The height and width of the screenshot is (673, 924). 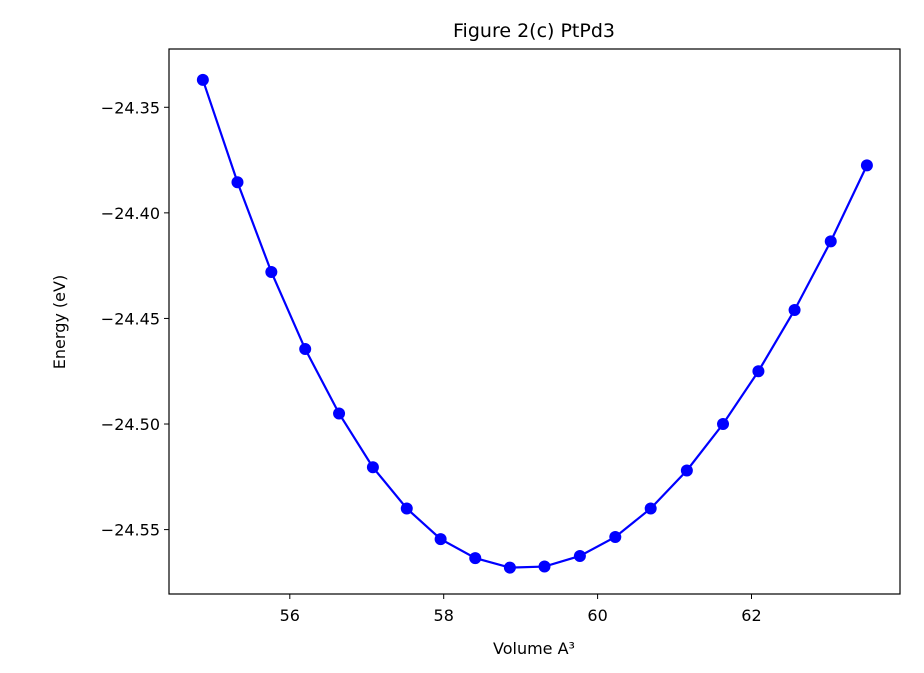 I want to click on chart-title: Figure 2(c) PtPd3, so click(x=534, y=31).